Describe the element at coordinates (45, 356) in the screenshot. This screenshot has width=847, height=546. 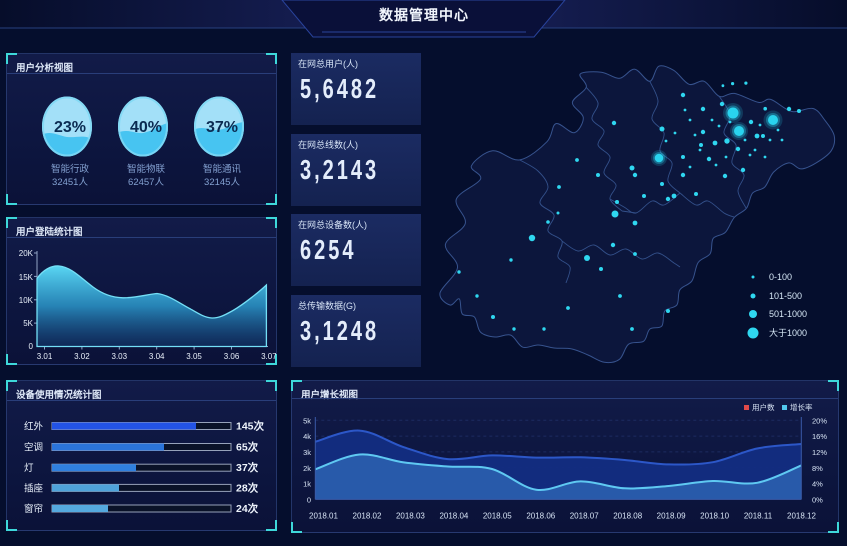
I see `svg-text: 3.01` at that location.